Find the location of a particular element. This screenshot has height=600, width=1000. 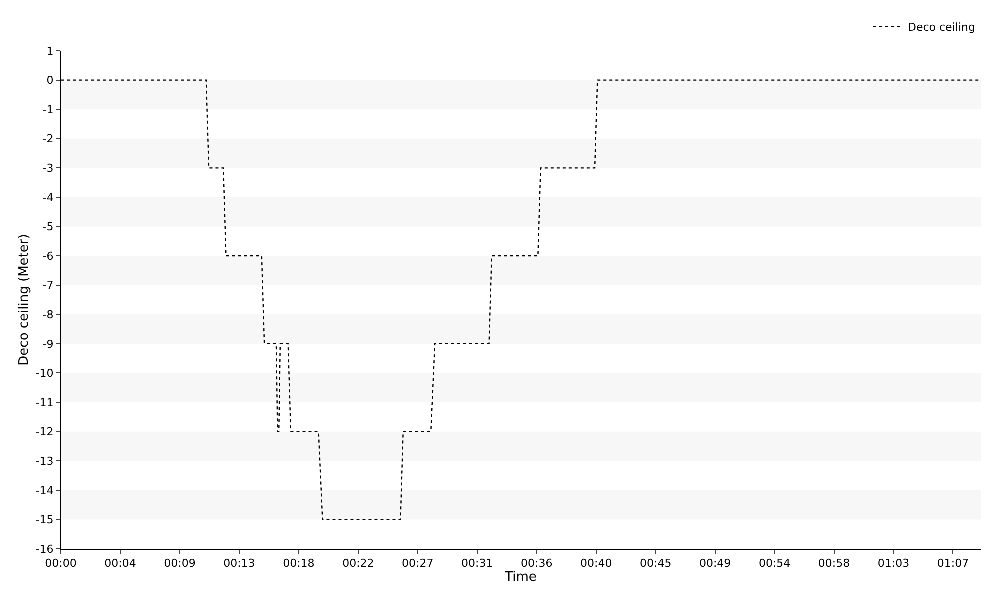

y-tick-label: -11 is located at coordinates (45, 403).